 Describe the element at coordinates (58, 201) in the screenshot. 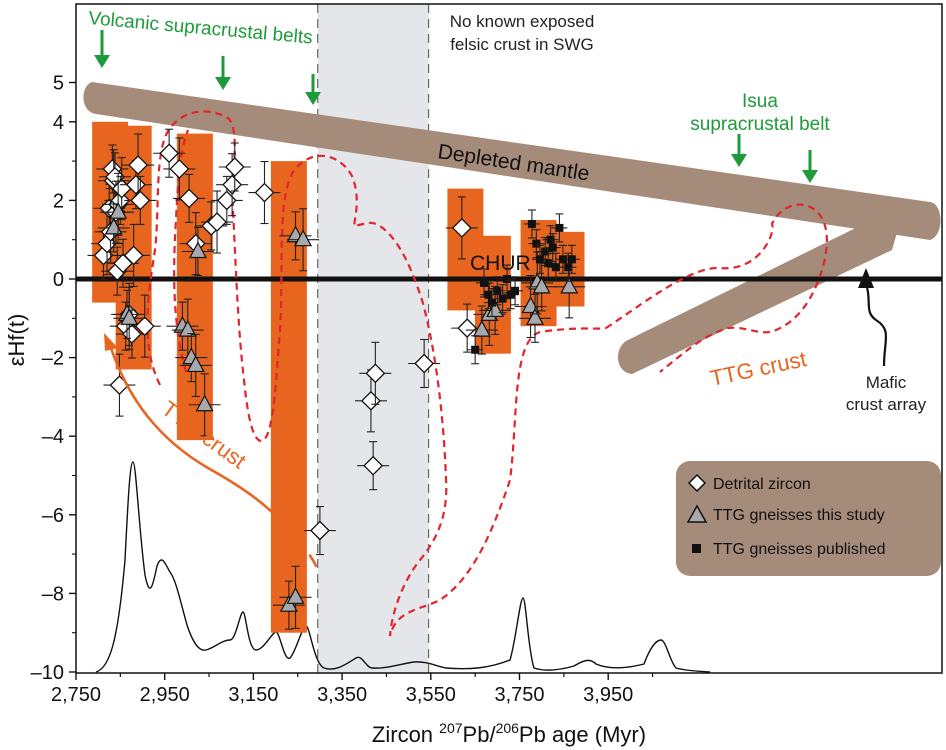

I see `y-tick-label: 2` at that location.